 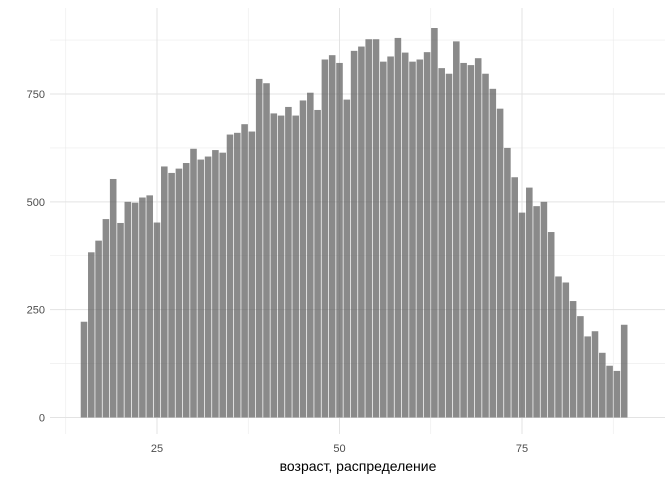 I want to click on x-tick-labels: 25 50 75, so click(x=339, y=449).